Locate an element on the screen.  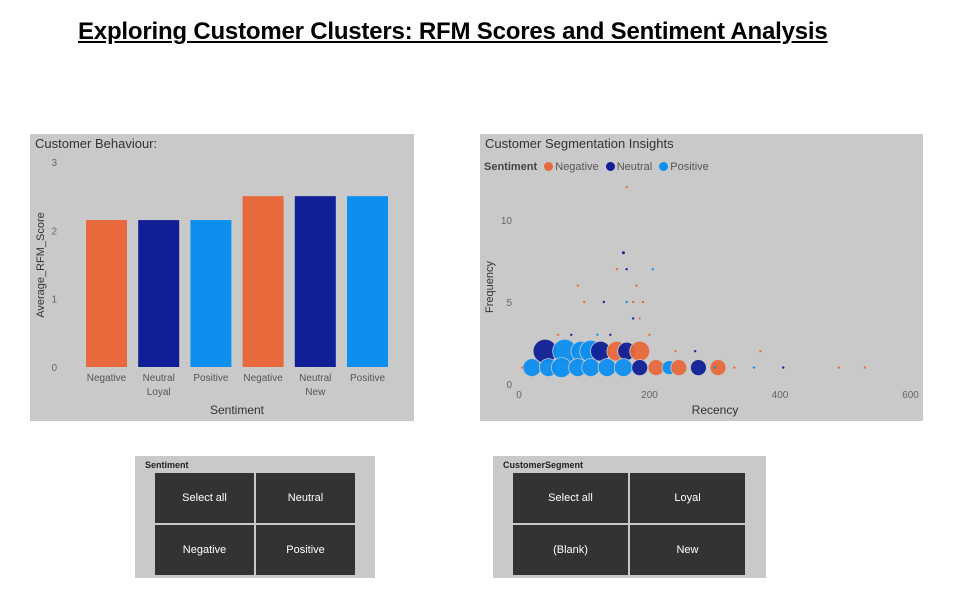
segment-blank-button: (Blank) is located at coordinates (570, 550).